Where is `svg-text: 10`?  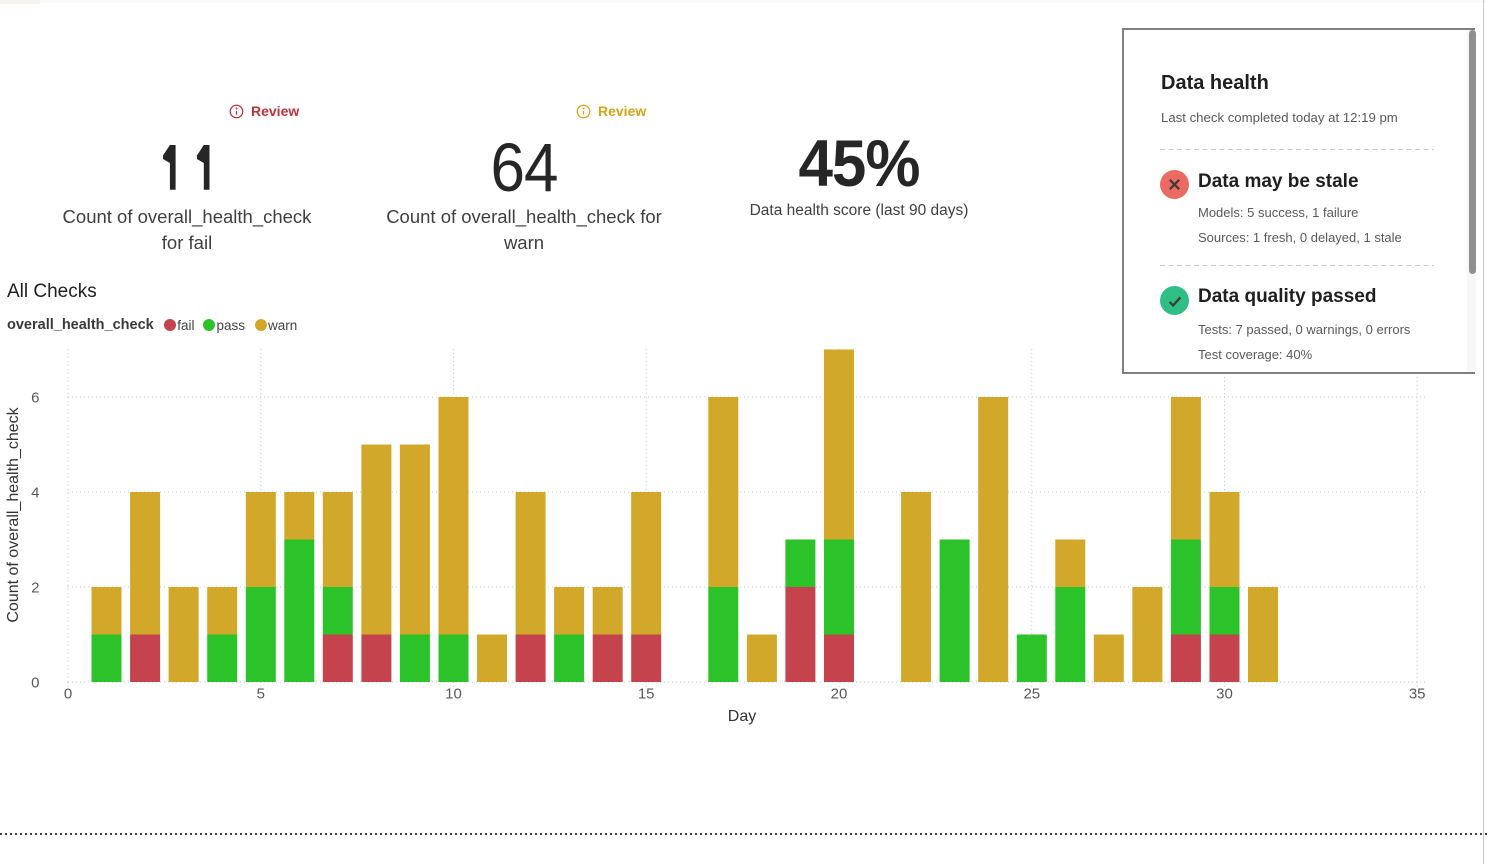
svg-text: 10 is located at coordinates (453, 694).